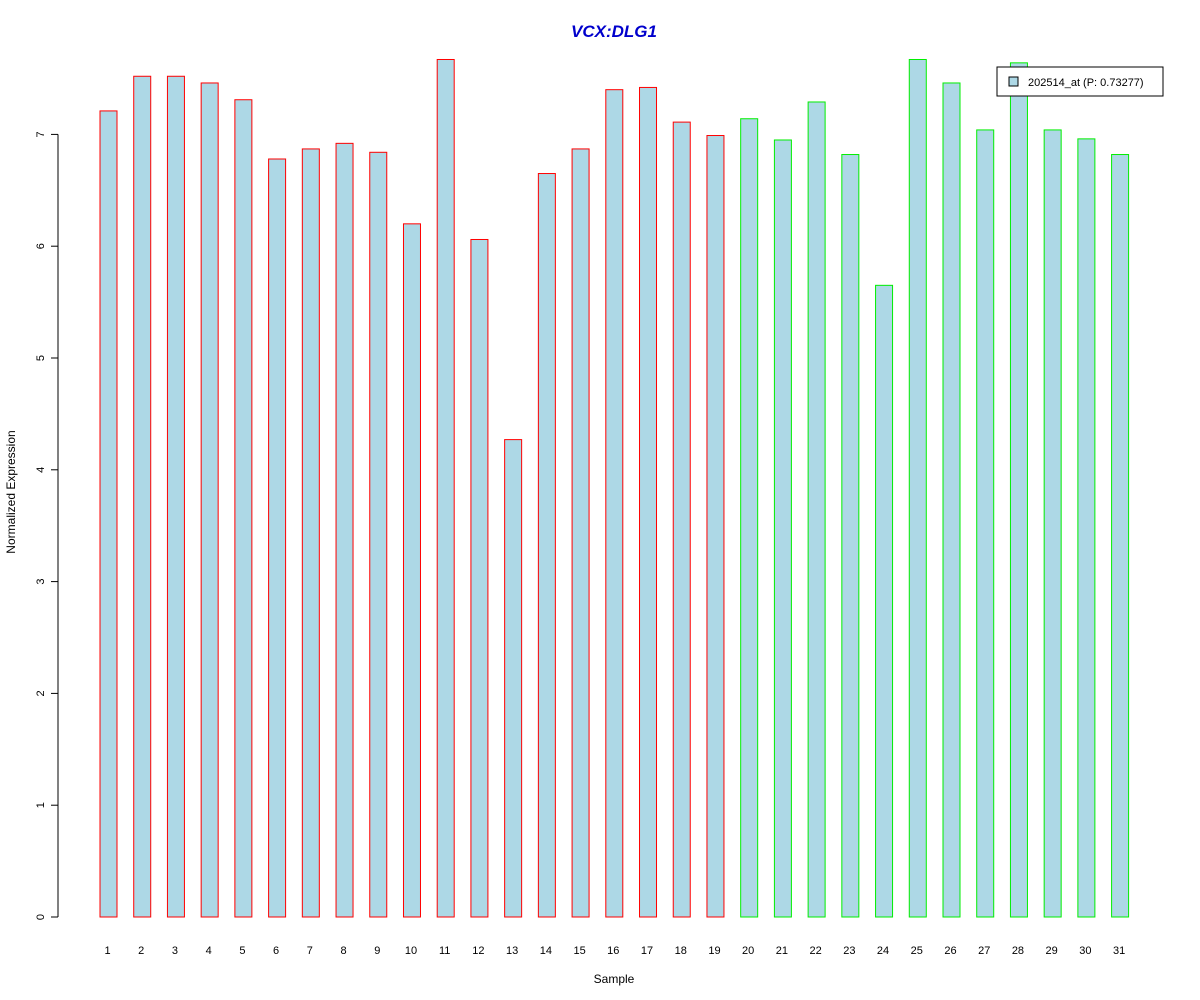 The image size is (1200, 1000). I want to click on chart-title: VCX:DLG1, so click(614, 31).